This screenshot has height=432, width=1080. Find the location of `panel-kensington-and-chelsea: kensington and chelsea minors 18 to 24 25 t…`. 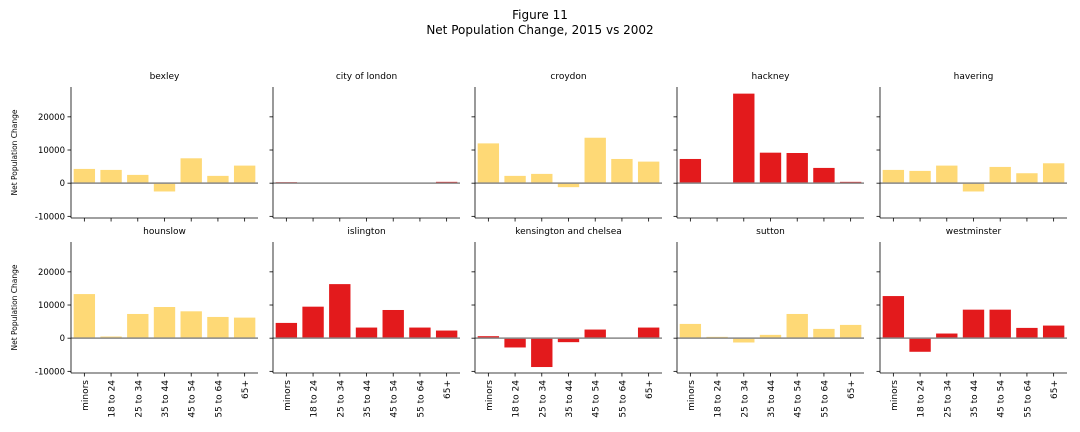

panel-kensington-and-chelsea: kensington and chelsea minors 18 to 24 25 t… is located at coordinates (566, 322).